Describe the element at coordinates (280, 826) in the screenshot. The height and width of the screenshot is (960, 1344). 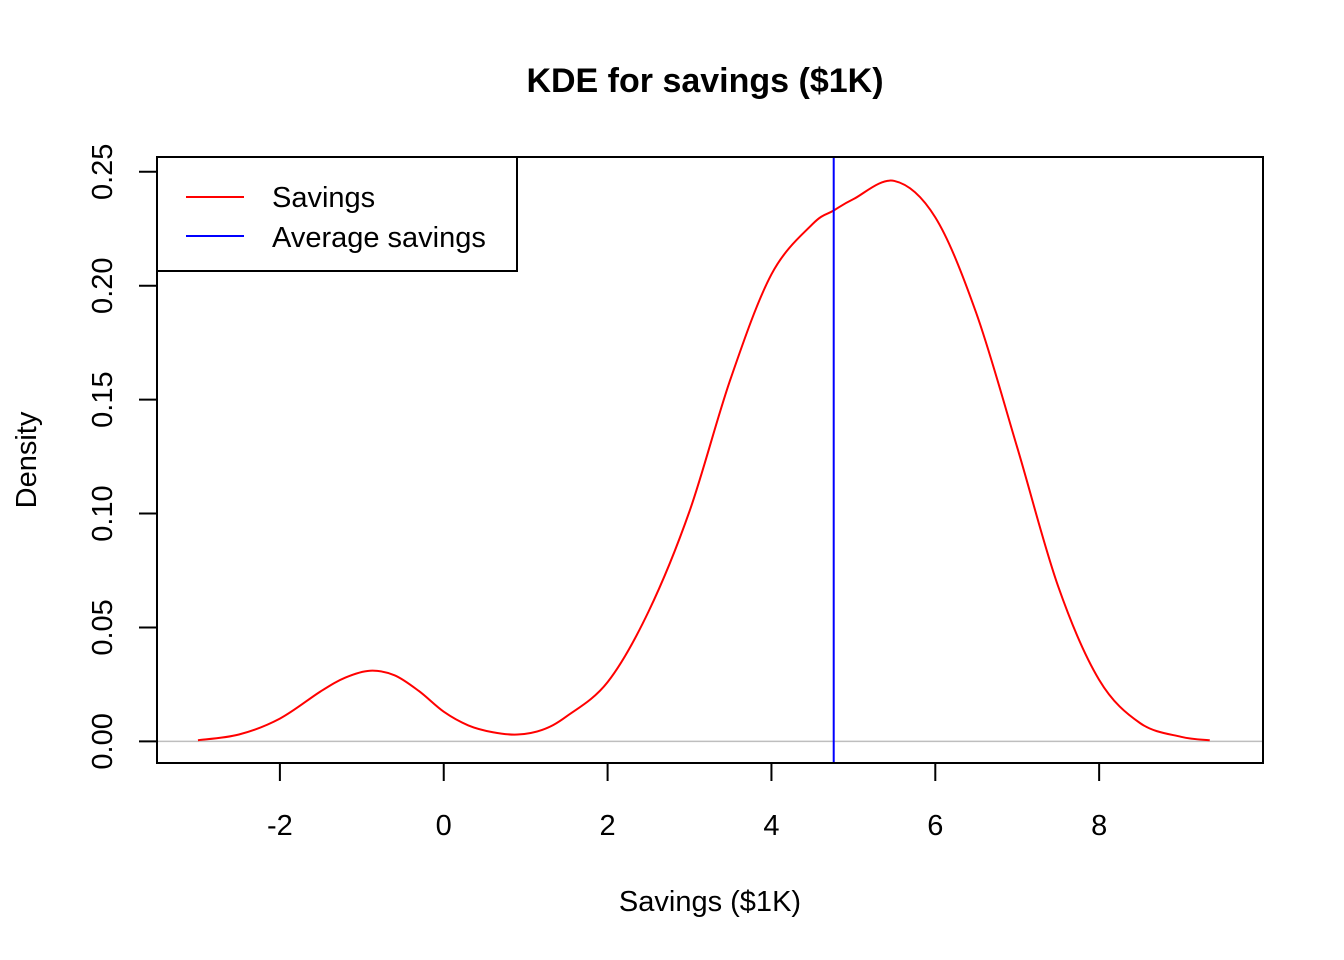
I see `x-tick-label: -2` at that location.